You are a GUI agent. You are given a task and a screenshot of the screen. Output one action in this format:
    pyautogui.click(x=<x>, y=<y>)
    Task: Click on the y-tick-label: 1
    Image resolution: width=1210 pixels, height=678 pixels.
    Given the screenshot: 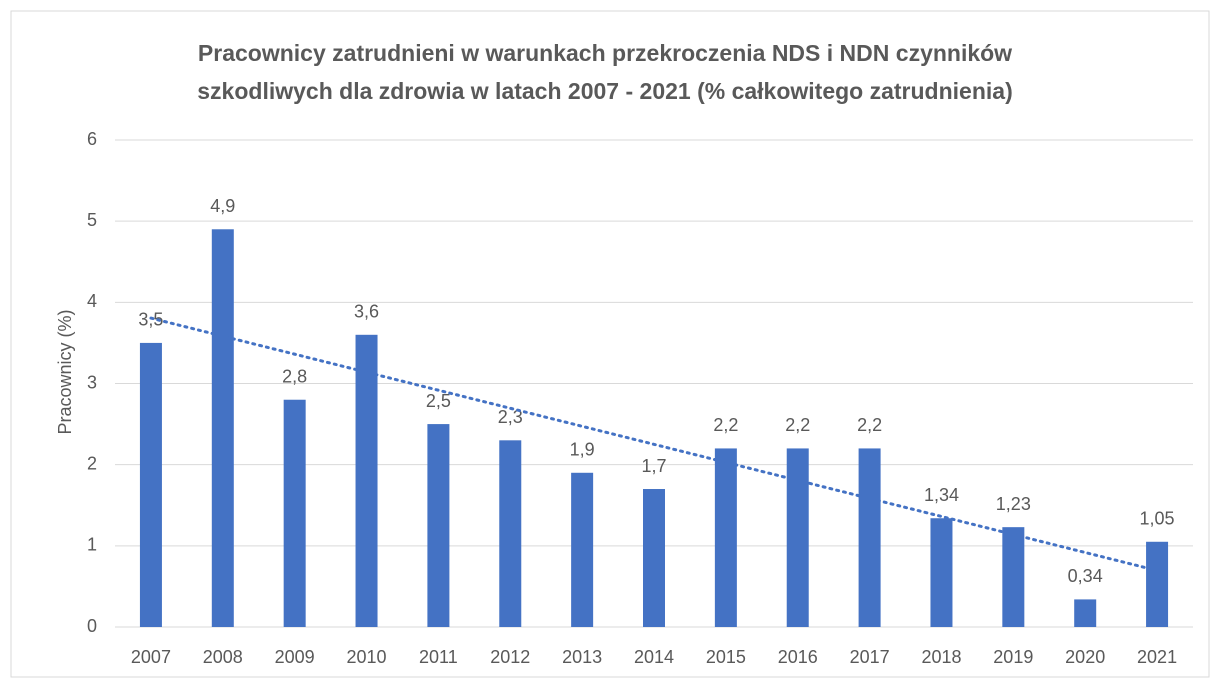 What is the action you would take?
    pyautogui.click(x=92, y=545)
    